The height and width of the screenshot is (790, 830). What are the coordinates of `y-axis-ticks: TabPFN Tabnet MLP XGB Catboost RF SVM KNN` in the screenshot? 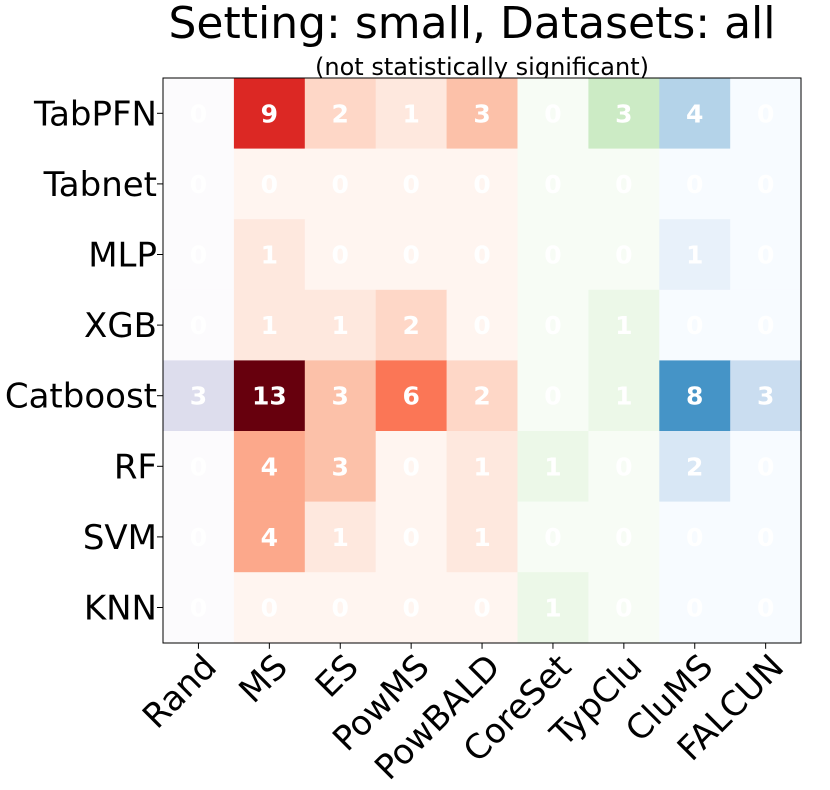 It's located at (84, 361).